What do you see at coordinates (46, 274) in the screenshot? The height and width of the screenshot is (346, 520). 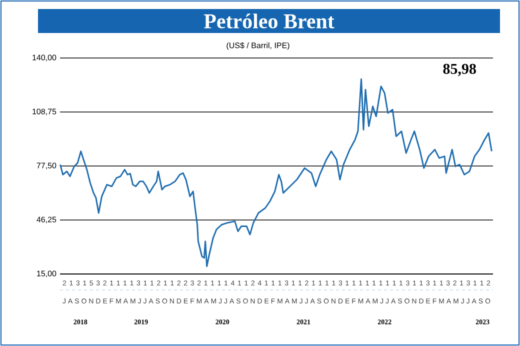 I see `y-tick-label: 15,00` at bounding box center [46, 274].